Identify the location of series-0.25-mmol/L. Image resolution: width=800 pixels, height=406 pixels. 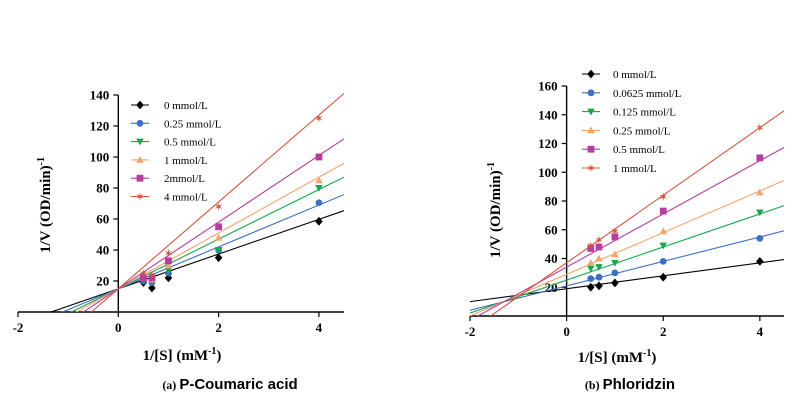
(627, 248).